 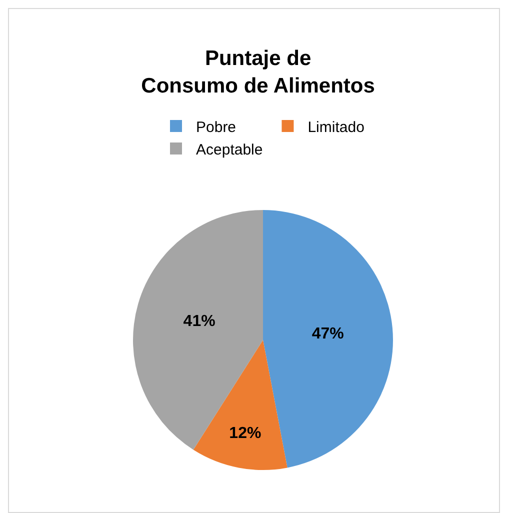 I want to click on legend-label: Pobre, so click(x=216, y=127).